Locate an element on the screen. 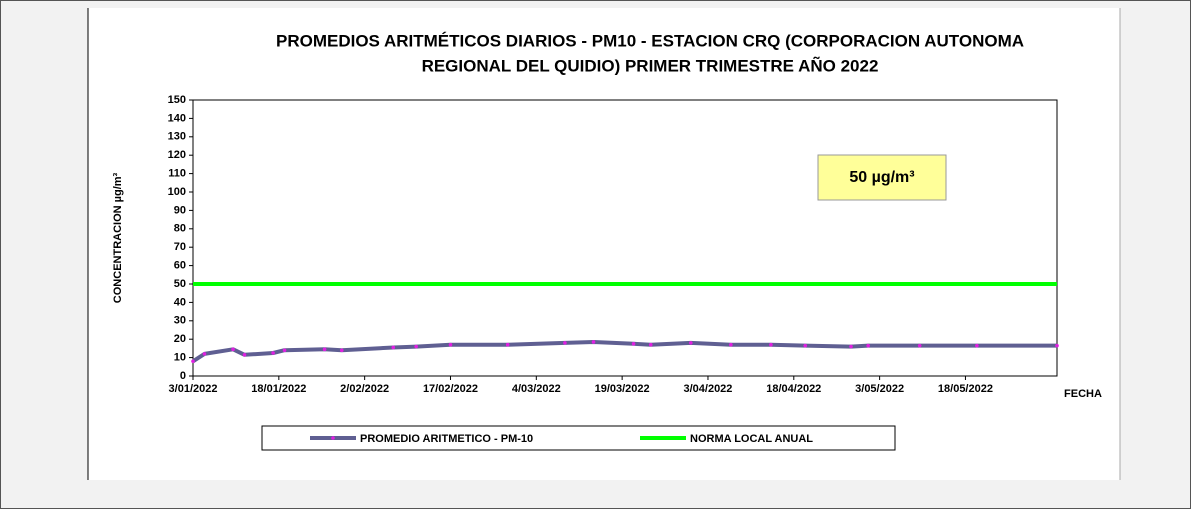 The image size is (1191, 509). y-tick-label: 20 is located at coordinates (180, 339).